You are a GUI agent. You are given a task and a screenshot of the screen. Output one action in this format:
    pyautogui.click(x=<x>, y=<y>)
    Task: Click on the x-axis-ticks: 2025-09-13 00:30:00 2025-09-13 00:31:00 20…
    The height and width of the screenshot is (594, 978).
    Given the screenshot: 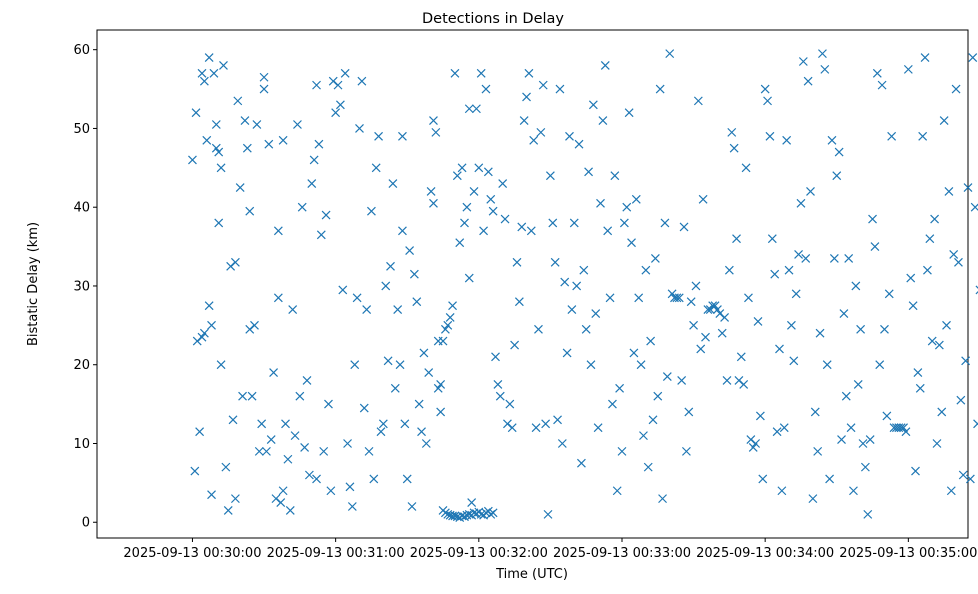 What is the action you would take?
    pyautogui.click(x=550, y=549)
    